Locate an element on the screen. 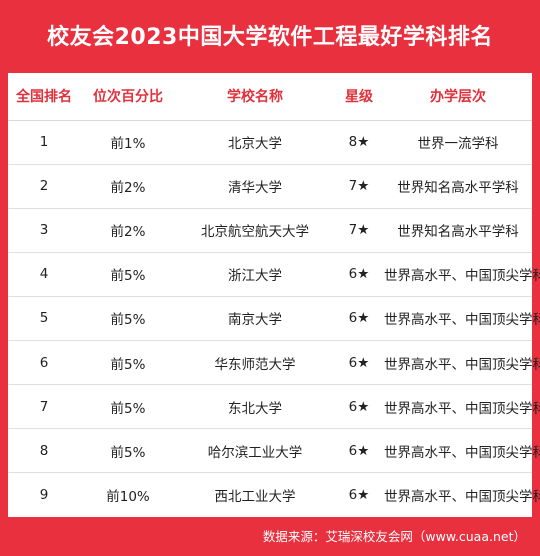 This screenshot has width=540, height=556. table-row: 9 前10% 西北工业大学 6★ 世界高水平、中国顶尖学科 is located at coordinates (274, 495).